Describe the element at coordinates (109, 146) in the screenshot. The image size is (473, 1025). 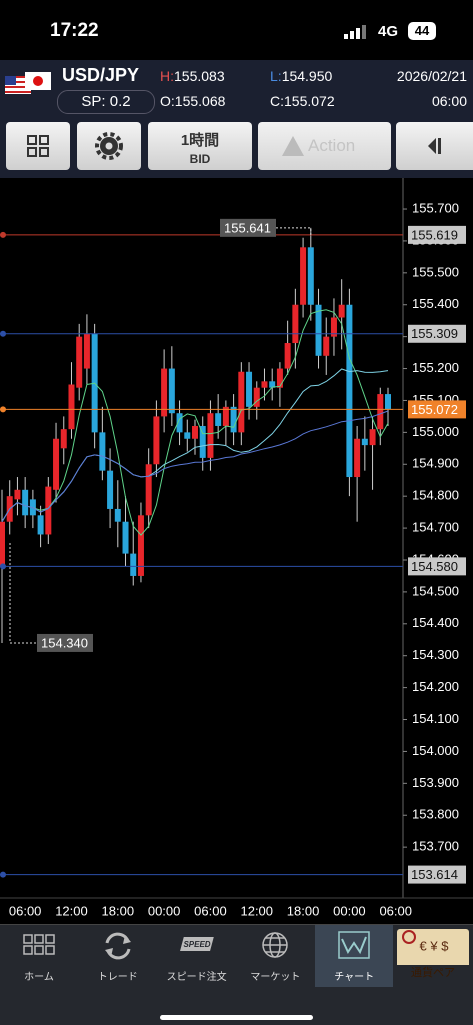
I see `settings-button` at that location.